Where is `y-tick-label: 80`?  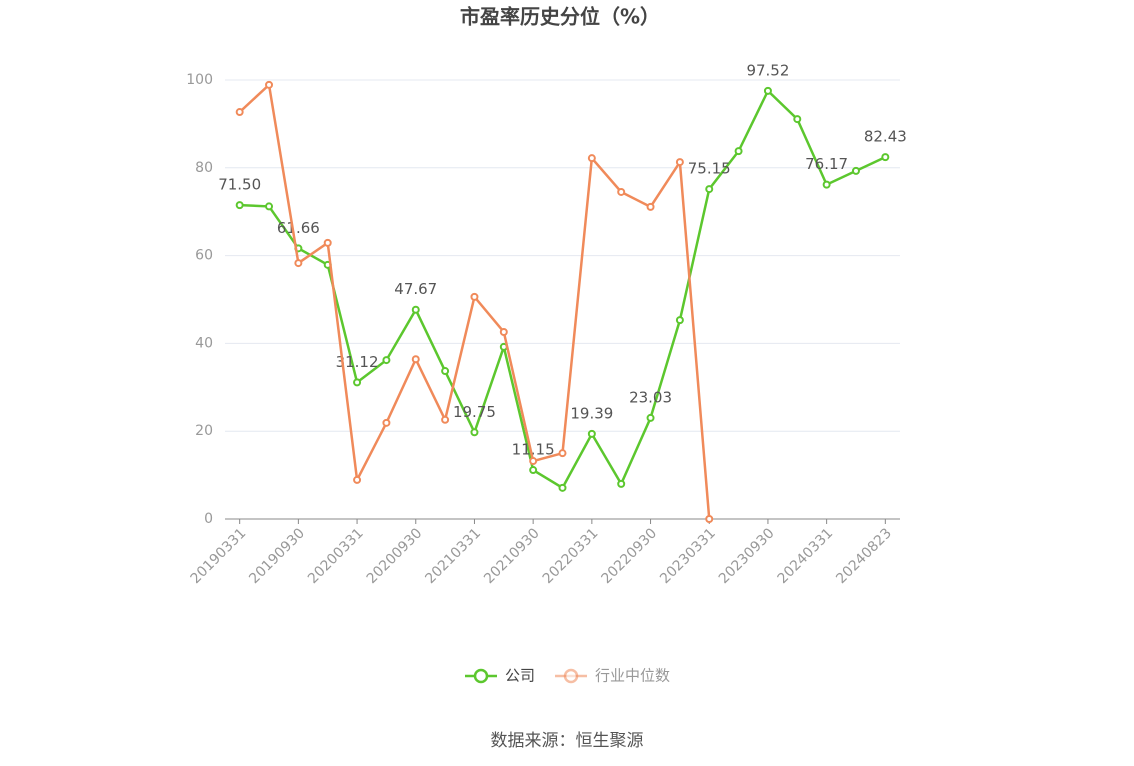 y-tick-label: 80 is located at coordinates (204, 168).